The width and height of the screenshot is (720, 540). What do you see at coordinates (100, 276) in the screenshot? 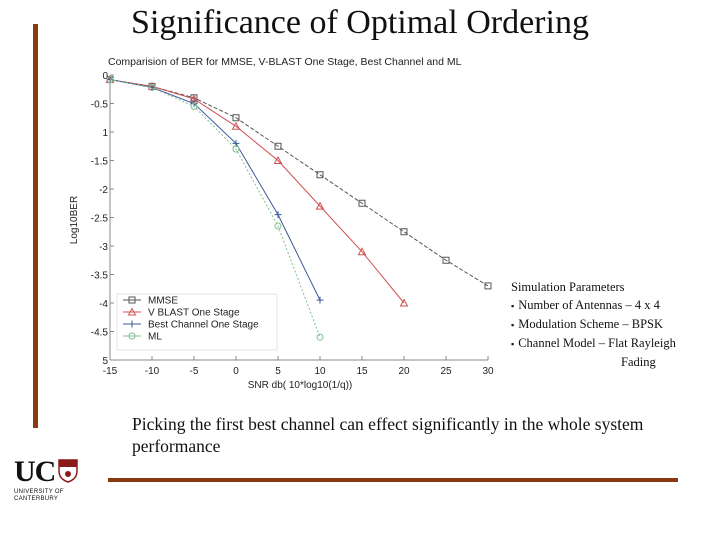
I see `y-tick-label: -3.5` at bounding box center [100, 276].